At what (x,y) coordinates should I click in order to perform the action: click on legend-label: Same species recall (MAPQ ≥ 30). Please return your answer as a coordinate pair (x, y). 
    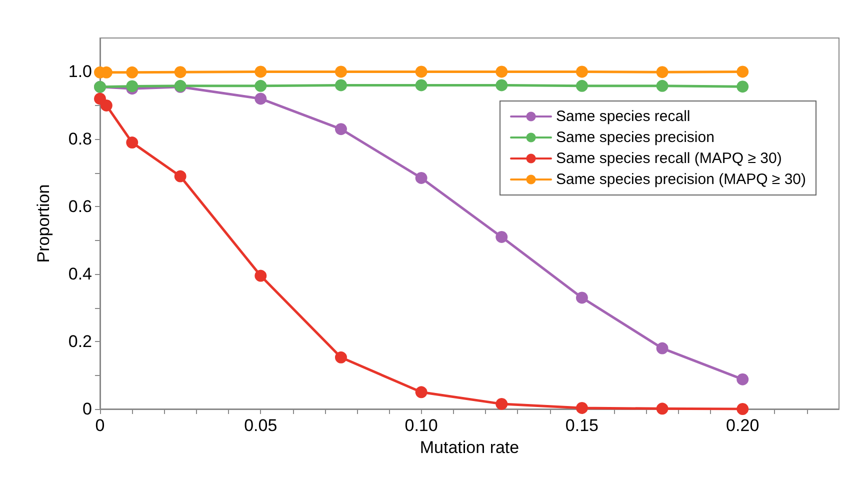
    Looking at the image, I should click on (669, 158).